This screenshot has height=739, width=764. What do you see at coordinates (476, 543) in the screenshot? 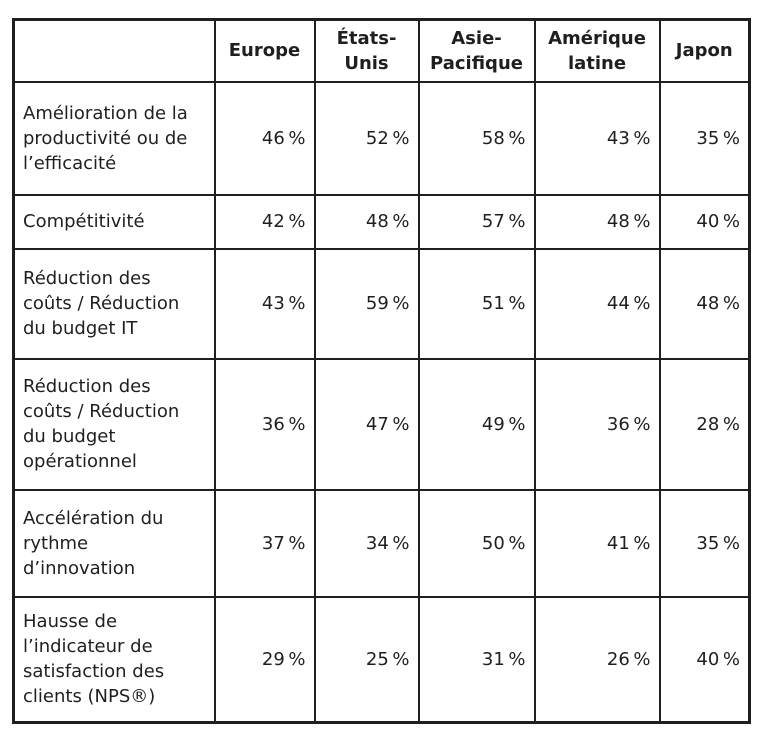
I see `value-cell: 50 %` at bounding box center [476, 543].